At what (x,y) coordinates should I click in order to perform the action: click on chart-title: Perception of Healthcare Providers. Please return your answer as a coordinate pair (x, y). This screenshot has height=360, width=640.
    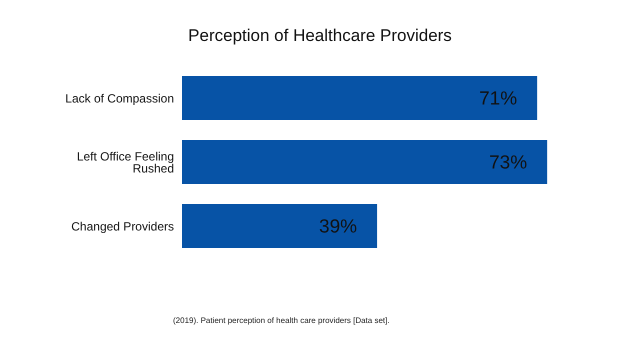
    Looking at the image, I should click on (320, 36).